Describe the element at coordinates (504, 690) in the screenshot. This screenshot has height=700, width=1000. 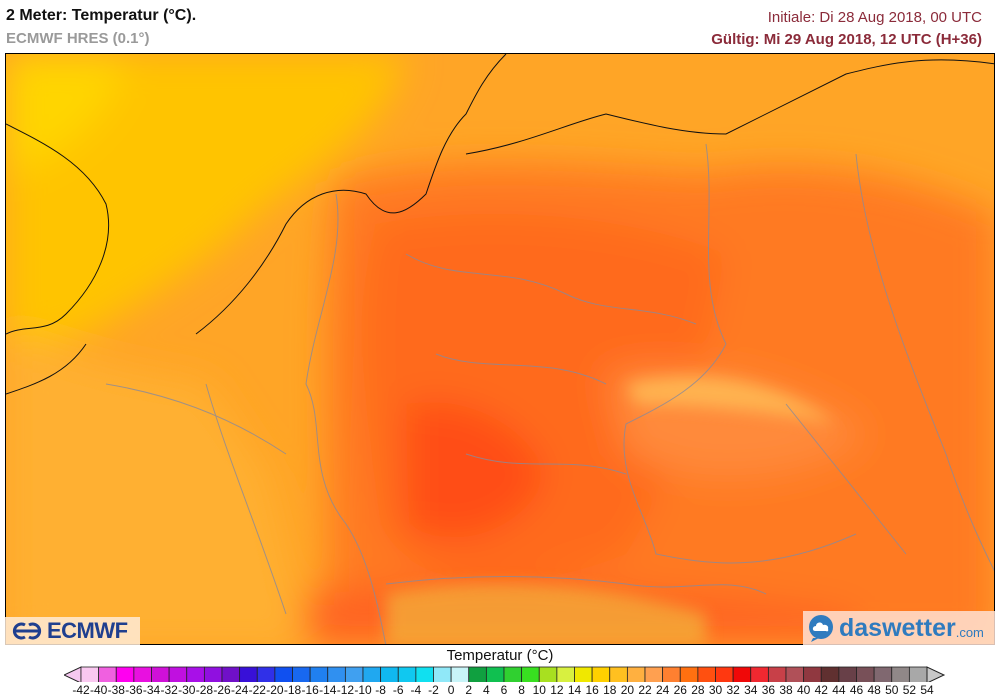
I see `legend-tick-label: 6` at that location.